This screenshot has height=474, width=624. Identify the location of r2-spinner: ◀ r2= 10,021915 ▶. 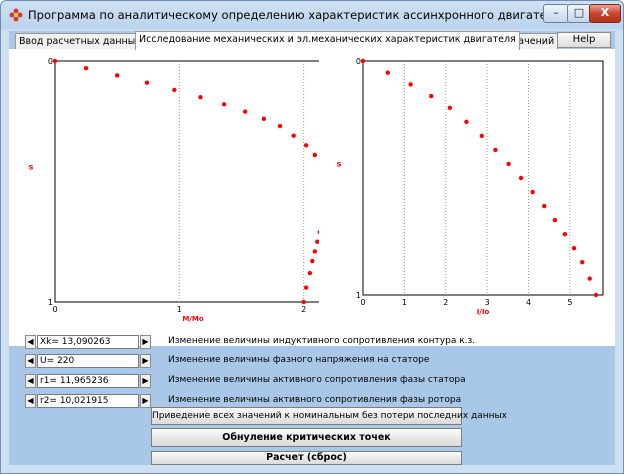
(89, 401).